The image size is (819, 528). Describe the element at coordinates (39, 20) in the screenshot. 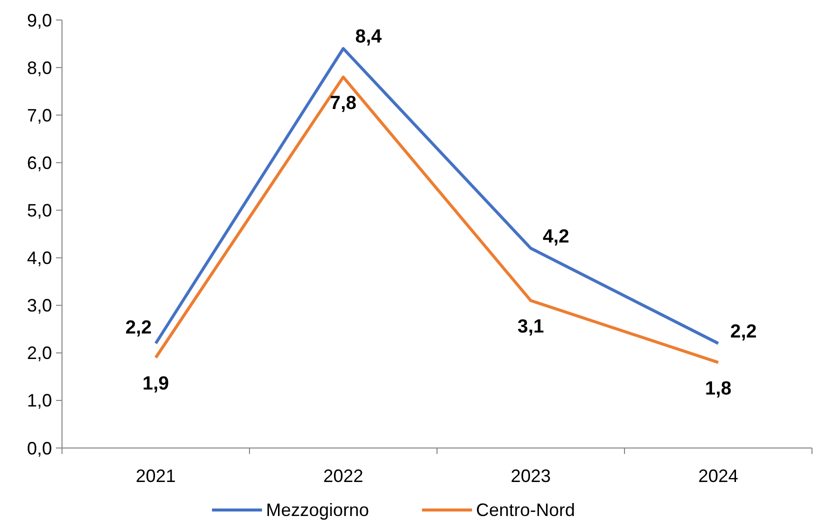

I see `y-tick-label: 9,0` at that location.